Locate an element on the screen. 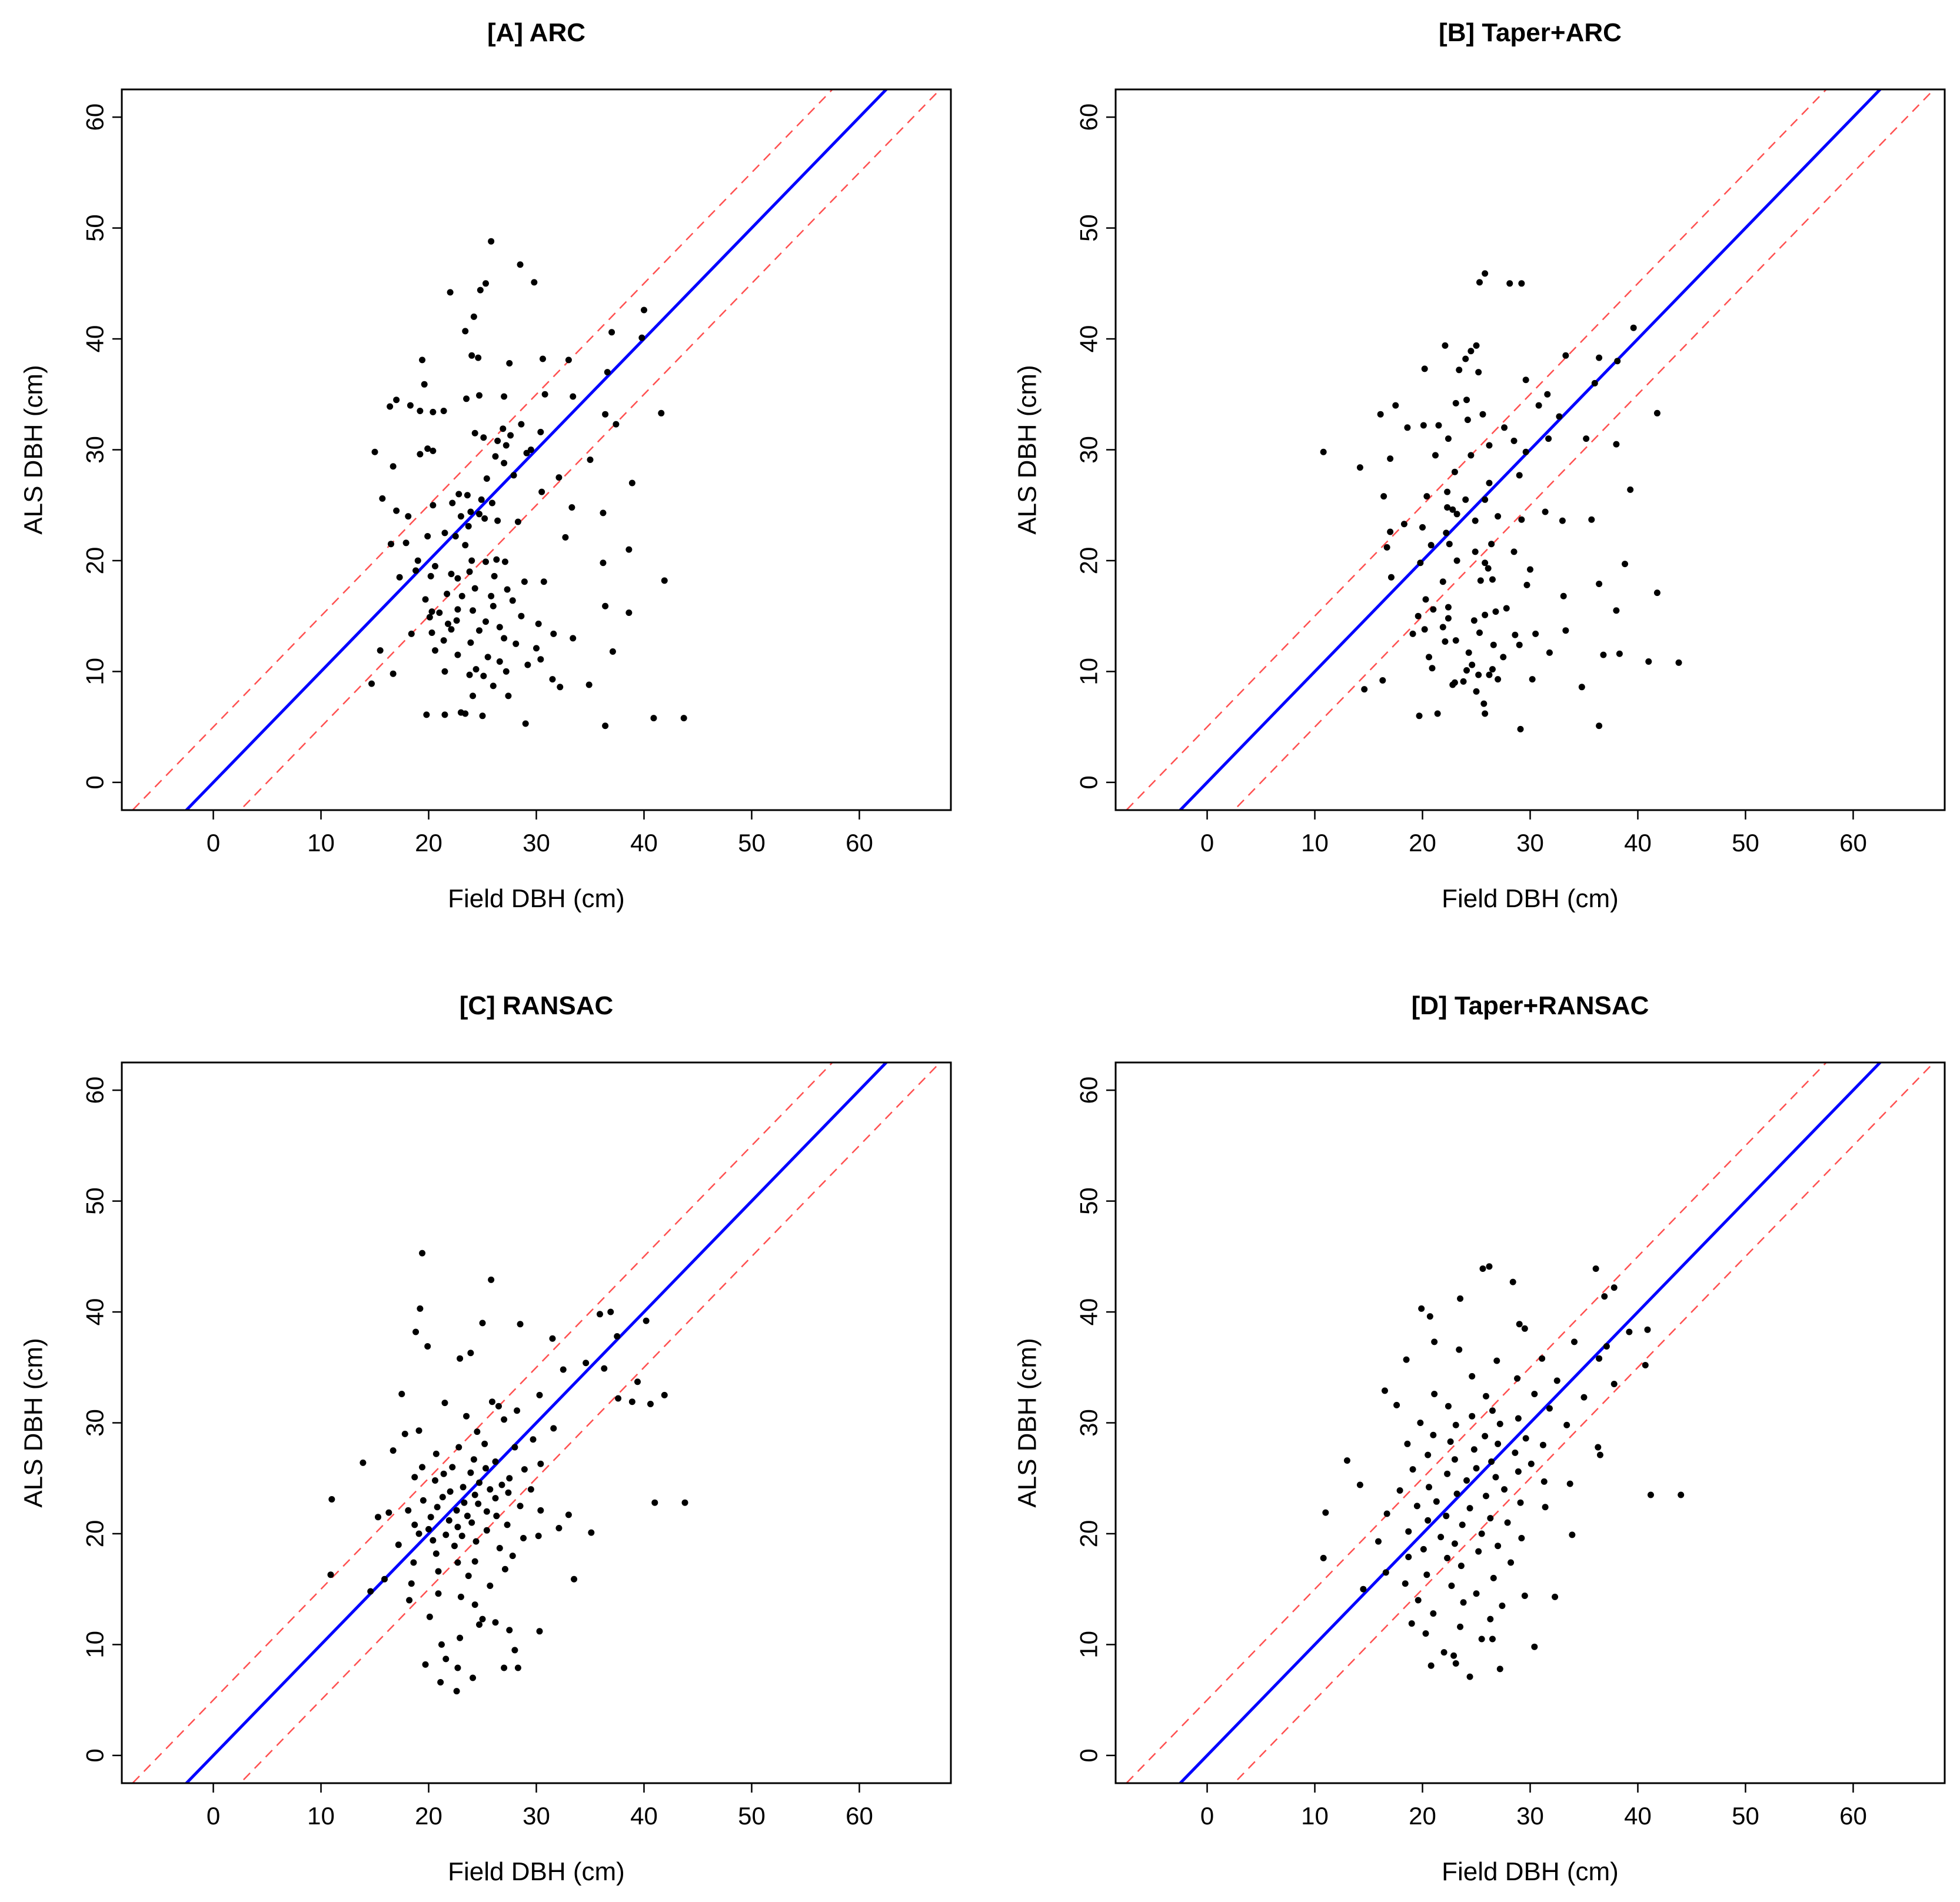  y-tick-label: 10 is located at coordinates (95, 1645).